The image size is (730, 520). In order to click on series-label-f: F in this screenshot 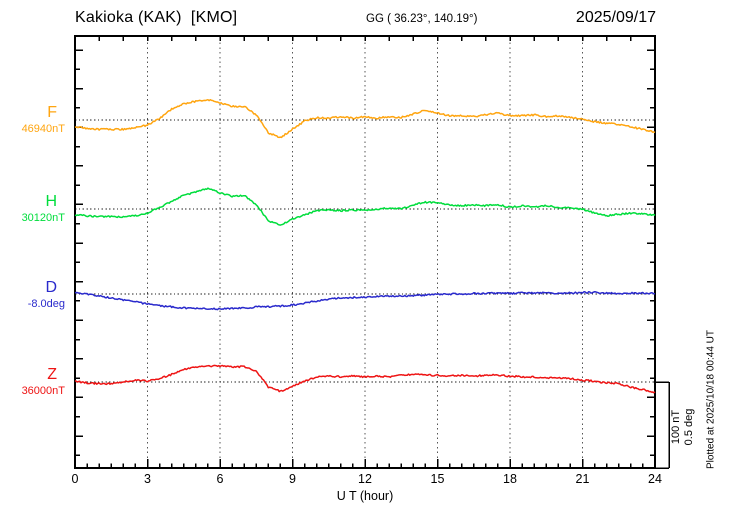, I will do `click(52, 112)`.